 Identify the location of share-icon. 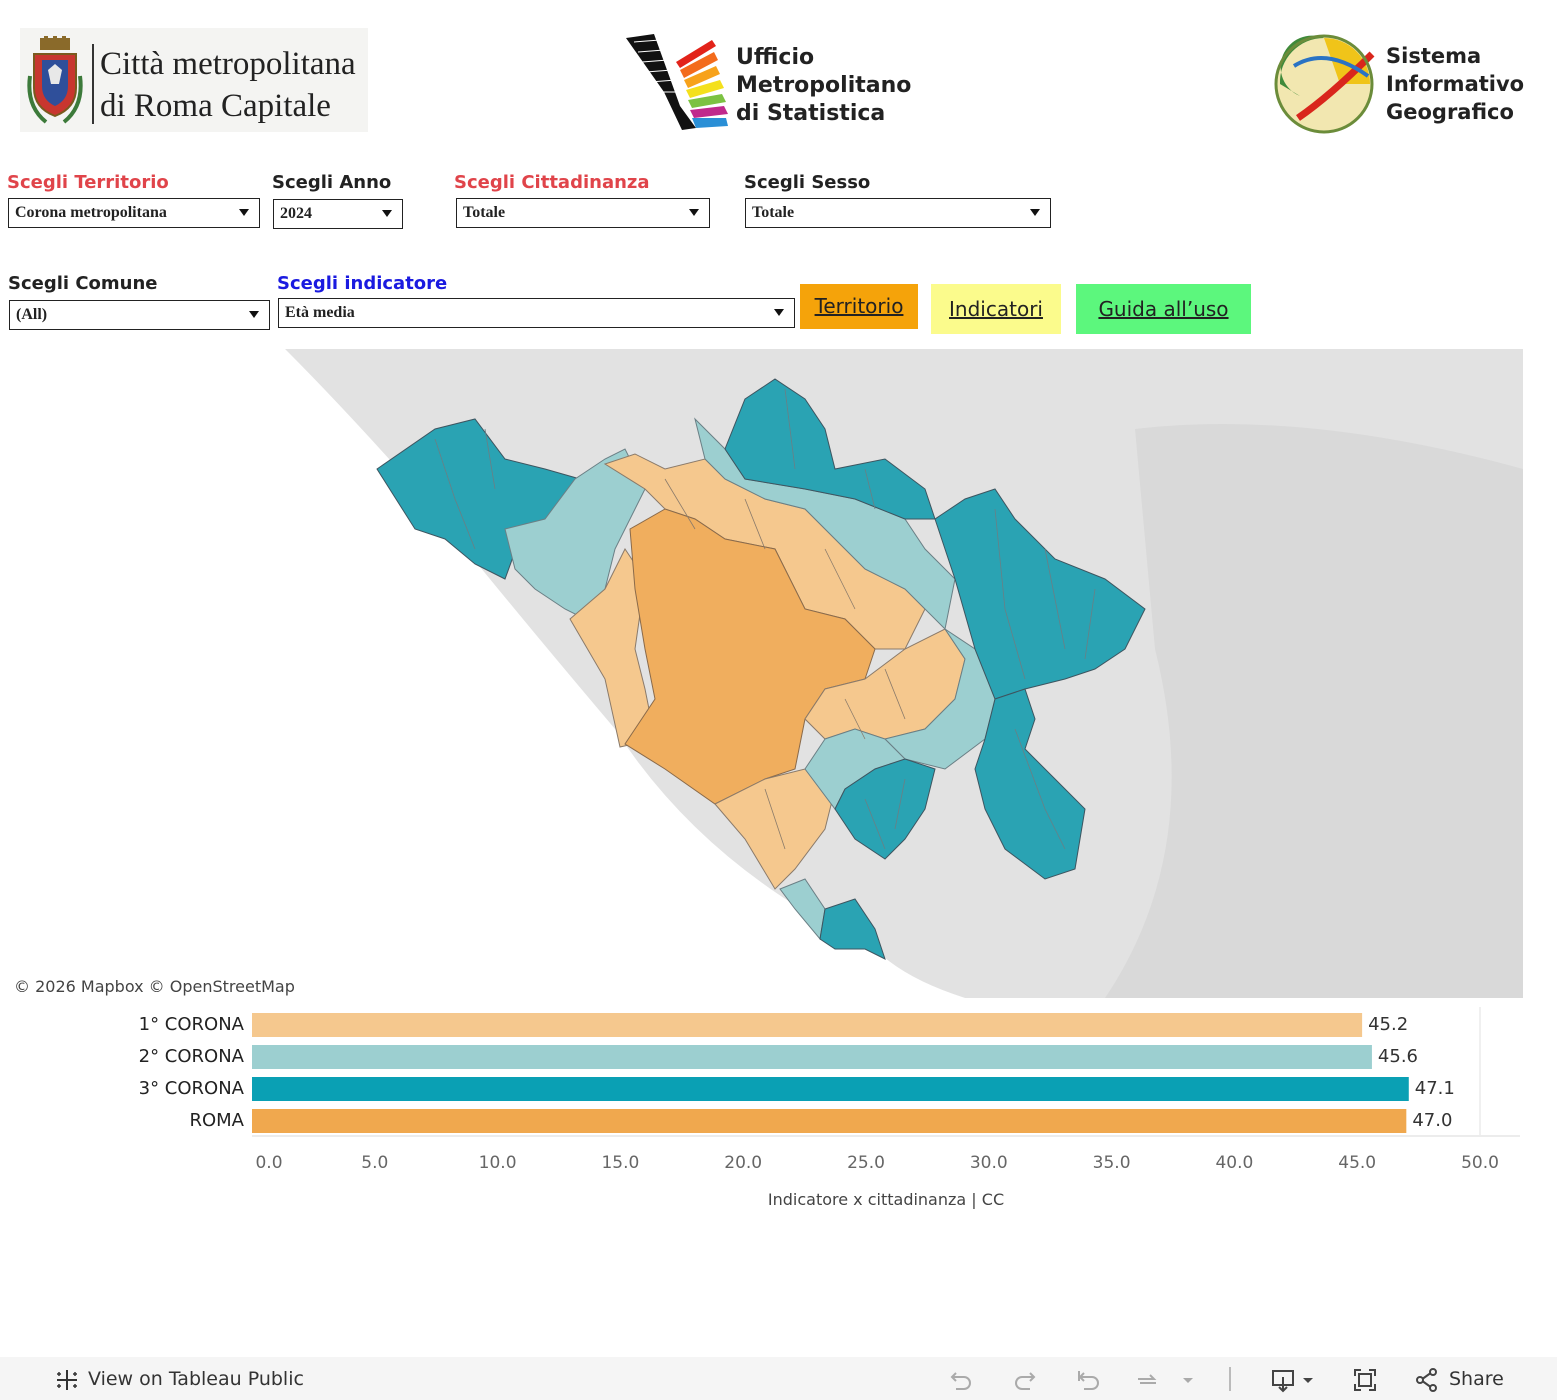
(1427, 1380).